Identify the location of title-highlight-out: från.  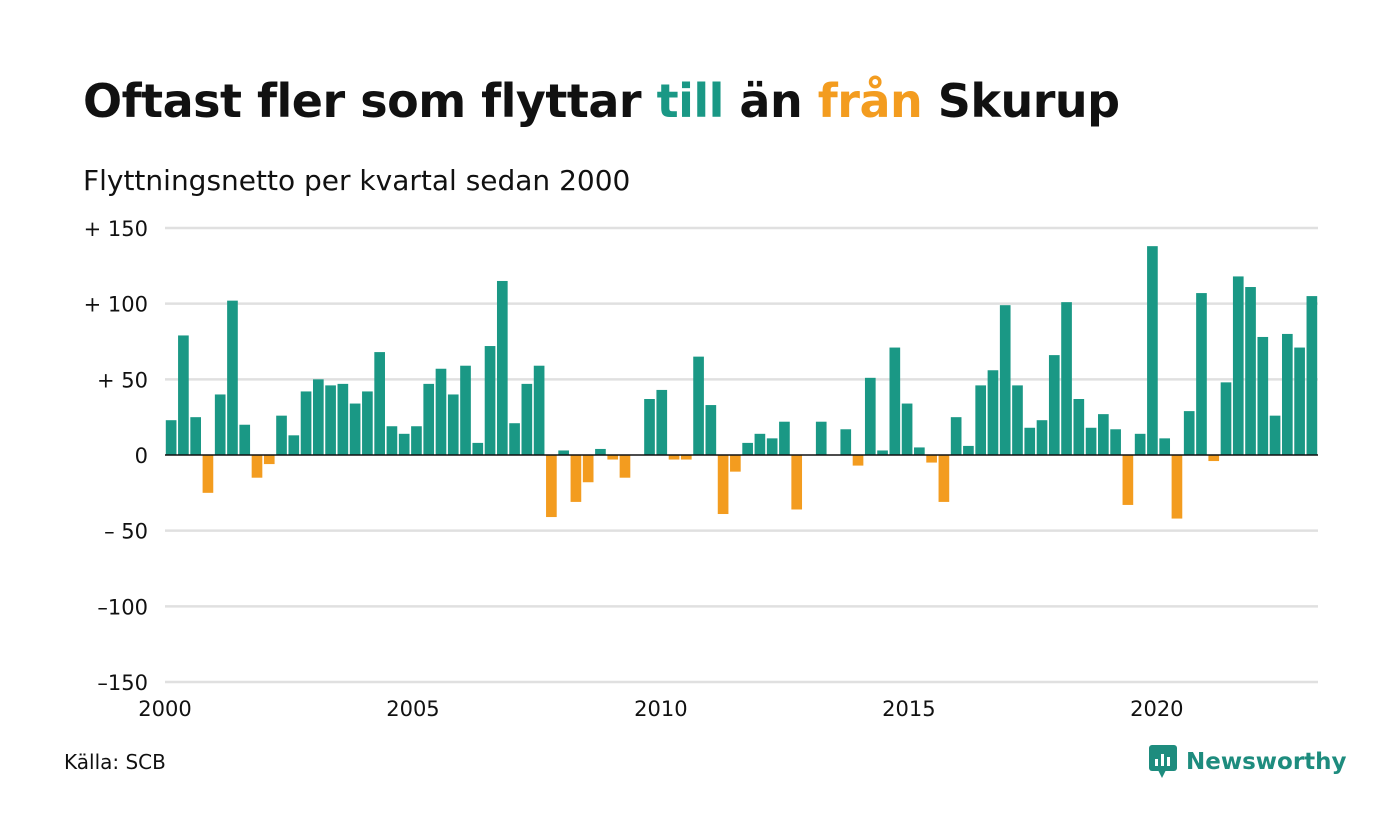
(870, 101).